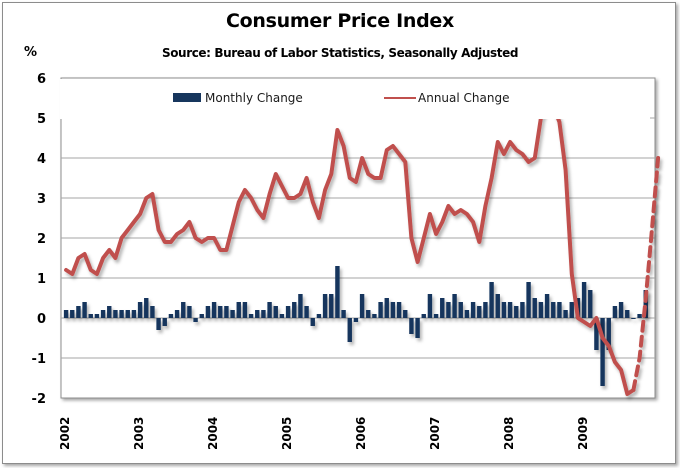  Describe the element at coordinates (435, 433) in the screenshot. I see `x-tick-label: 2007` at that location.